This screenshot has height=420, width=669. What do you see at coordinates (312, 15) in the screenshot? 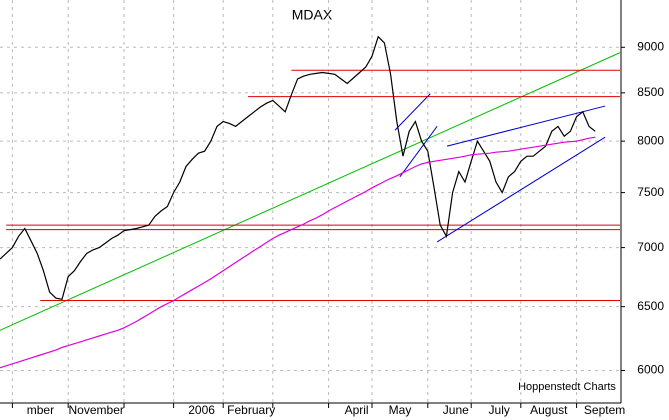
I see `chart-title: MDAX` at bounding box center [312, 15].